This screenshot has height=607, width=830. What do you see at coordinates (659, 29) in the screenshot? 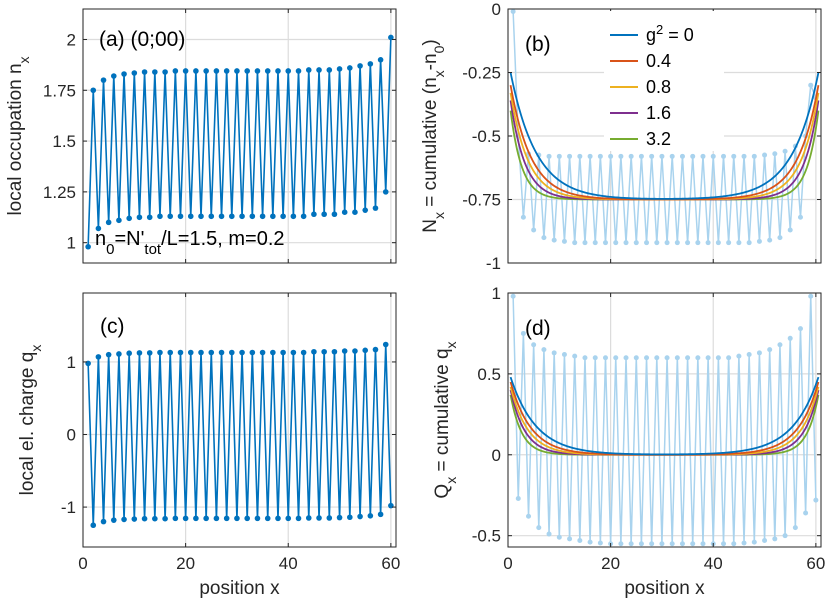
I see `legend-title-sup: 2` at bounding box center [659, 29].